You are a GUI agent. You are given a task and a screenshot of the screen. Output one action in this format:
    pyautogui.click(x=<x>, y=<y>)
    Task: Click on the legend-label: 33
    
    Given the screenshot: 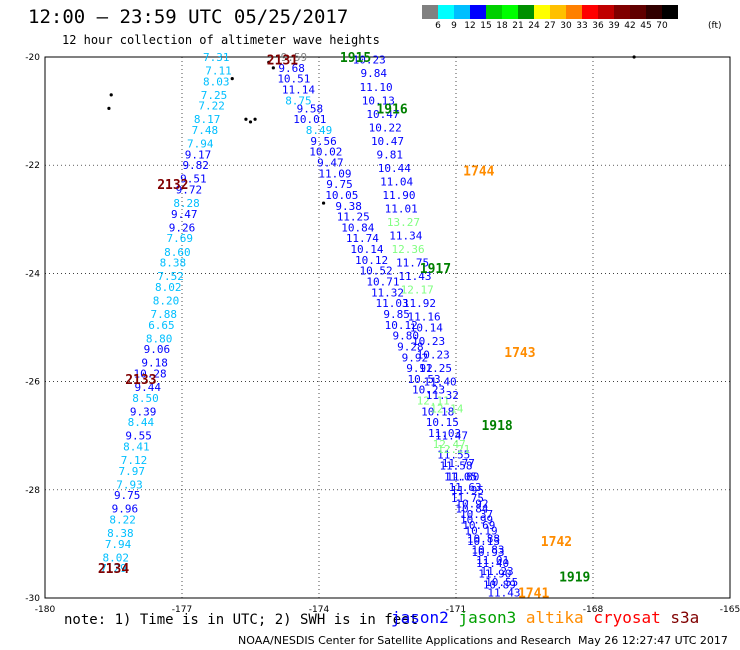 What is the action you would take?
    pyautogui.click(x=582, y=26)
    